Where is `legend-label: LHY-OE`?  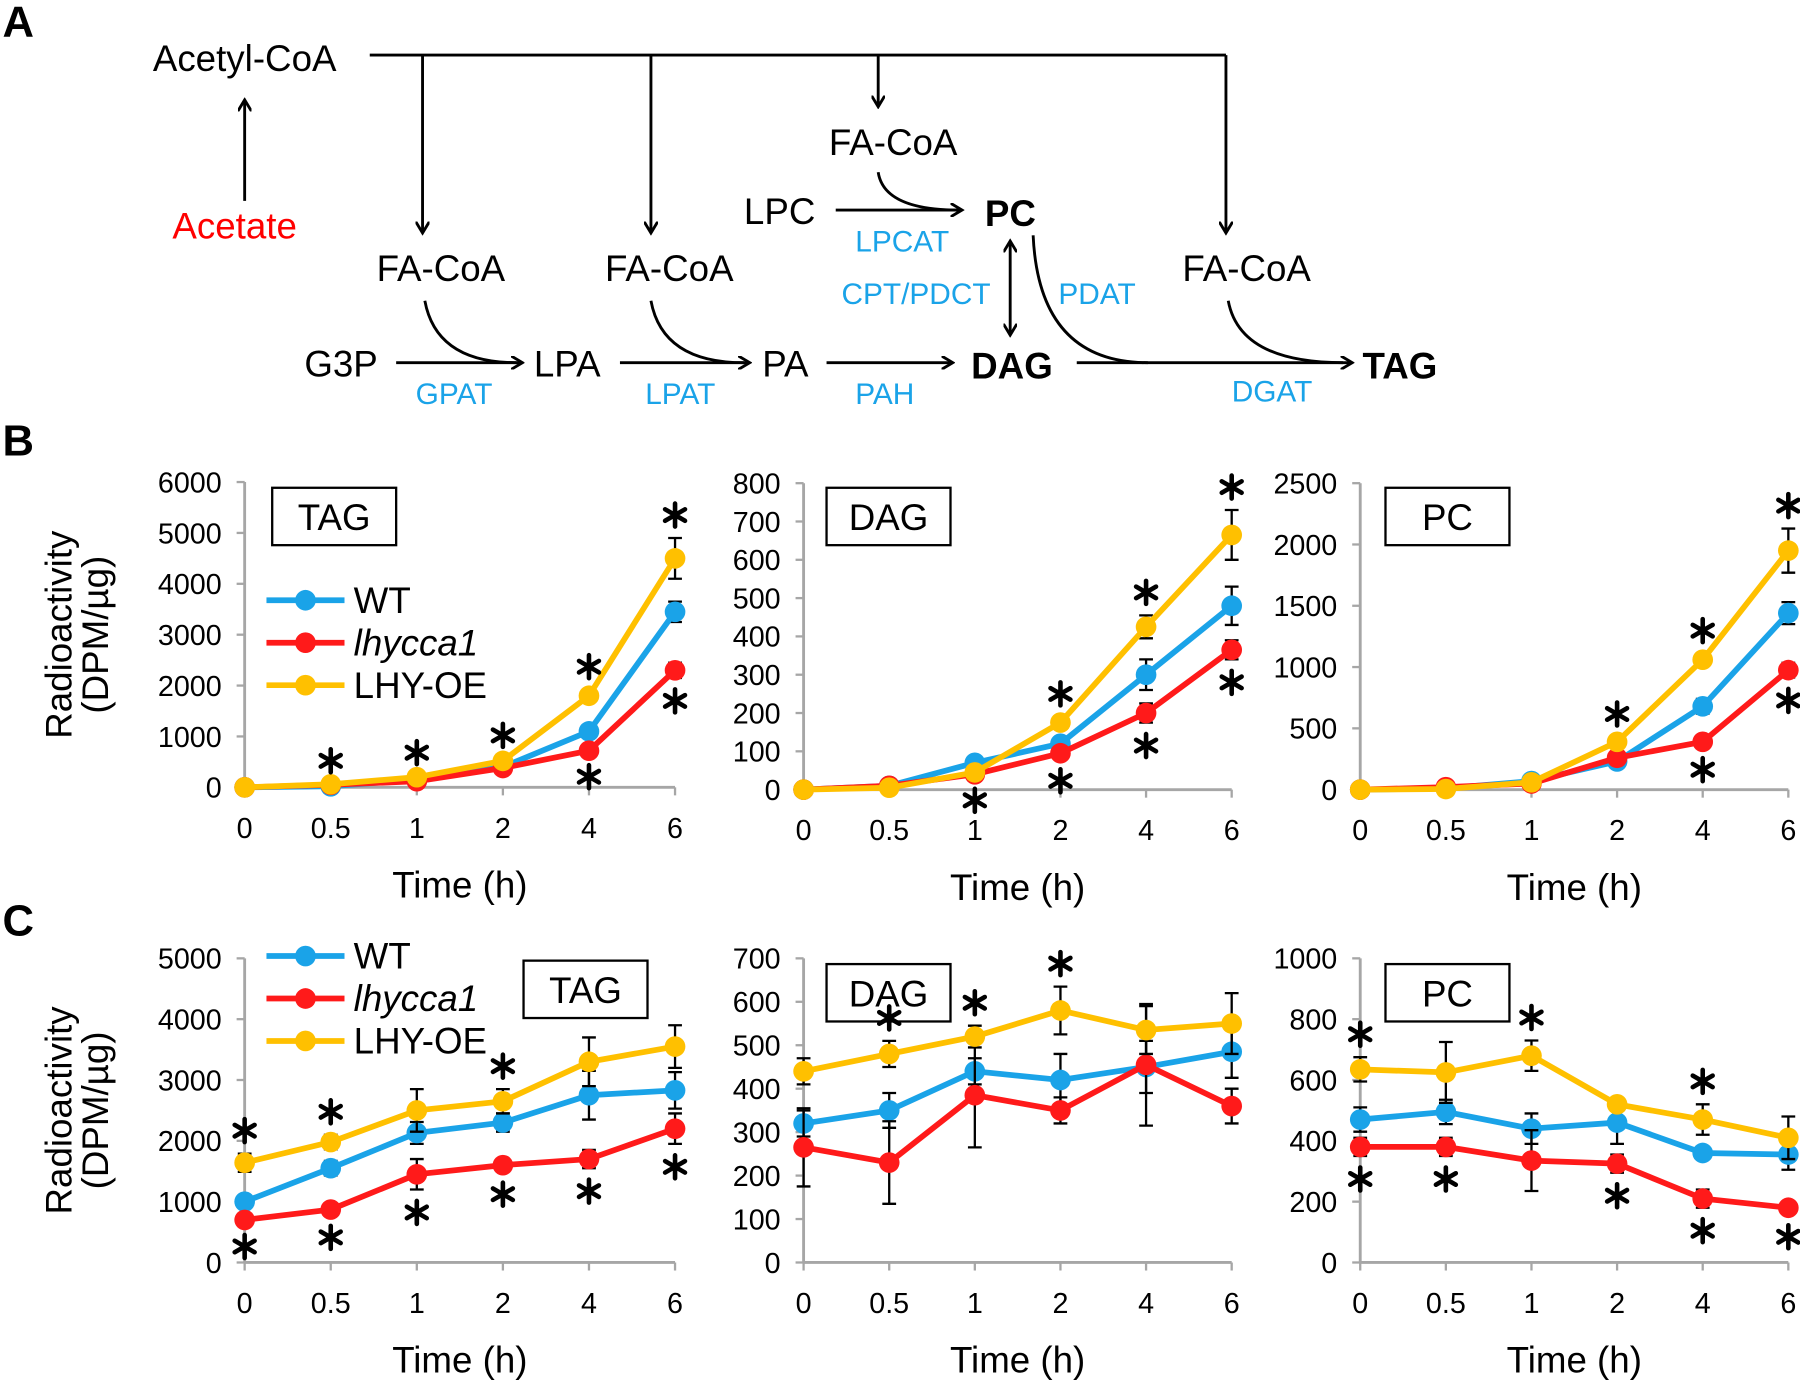
legend-label: LHY-OE is located at coordinates (420, 685).